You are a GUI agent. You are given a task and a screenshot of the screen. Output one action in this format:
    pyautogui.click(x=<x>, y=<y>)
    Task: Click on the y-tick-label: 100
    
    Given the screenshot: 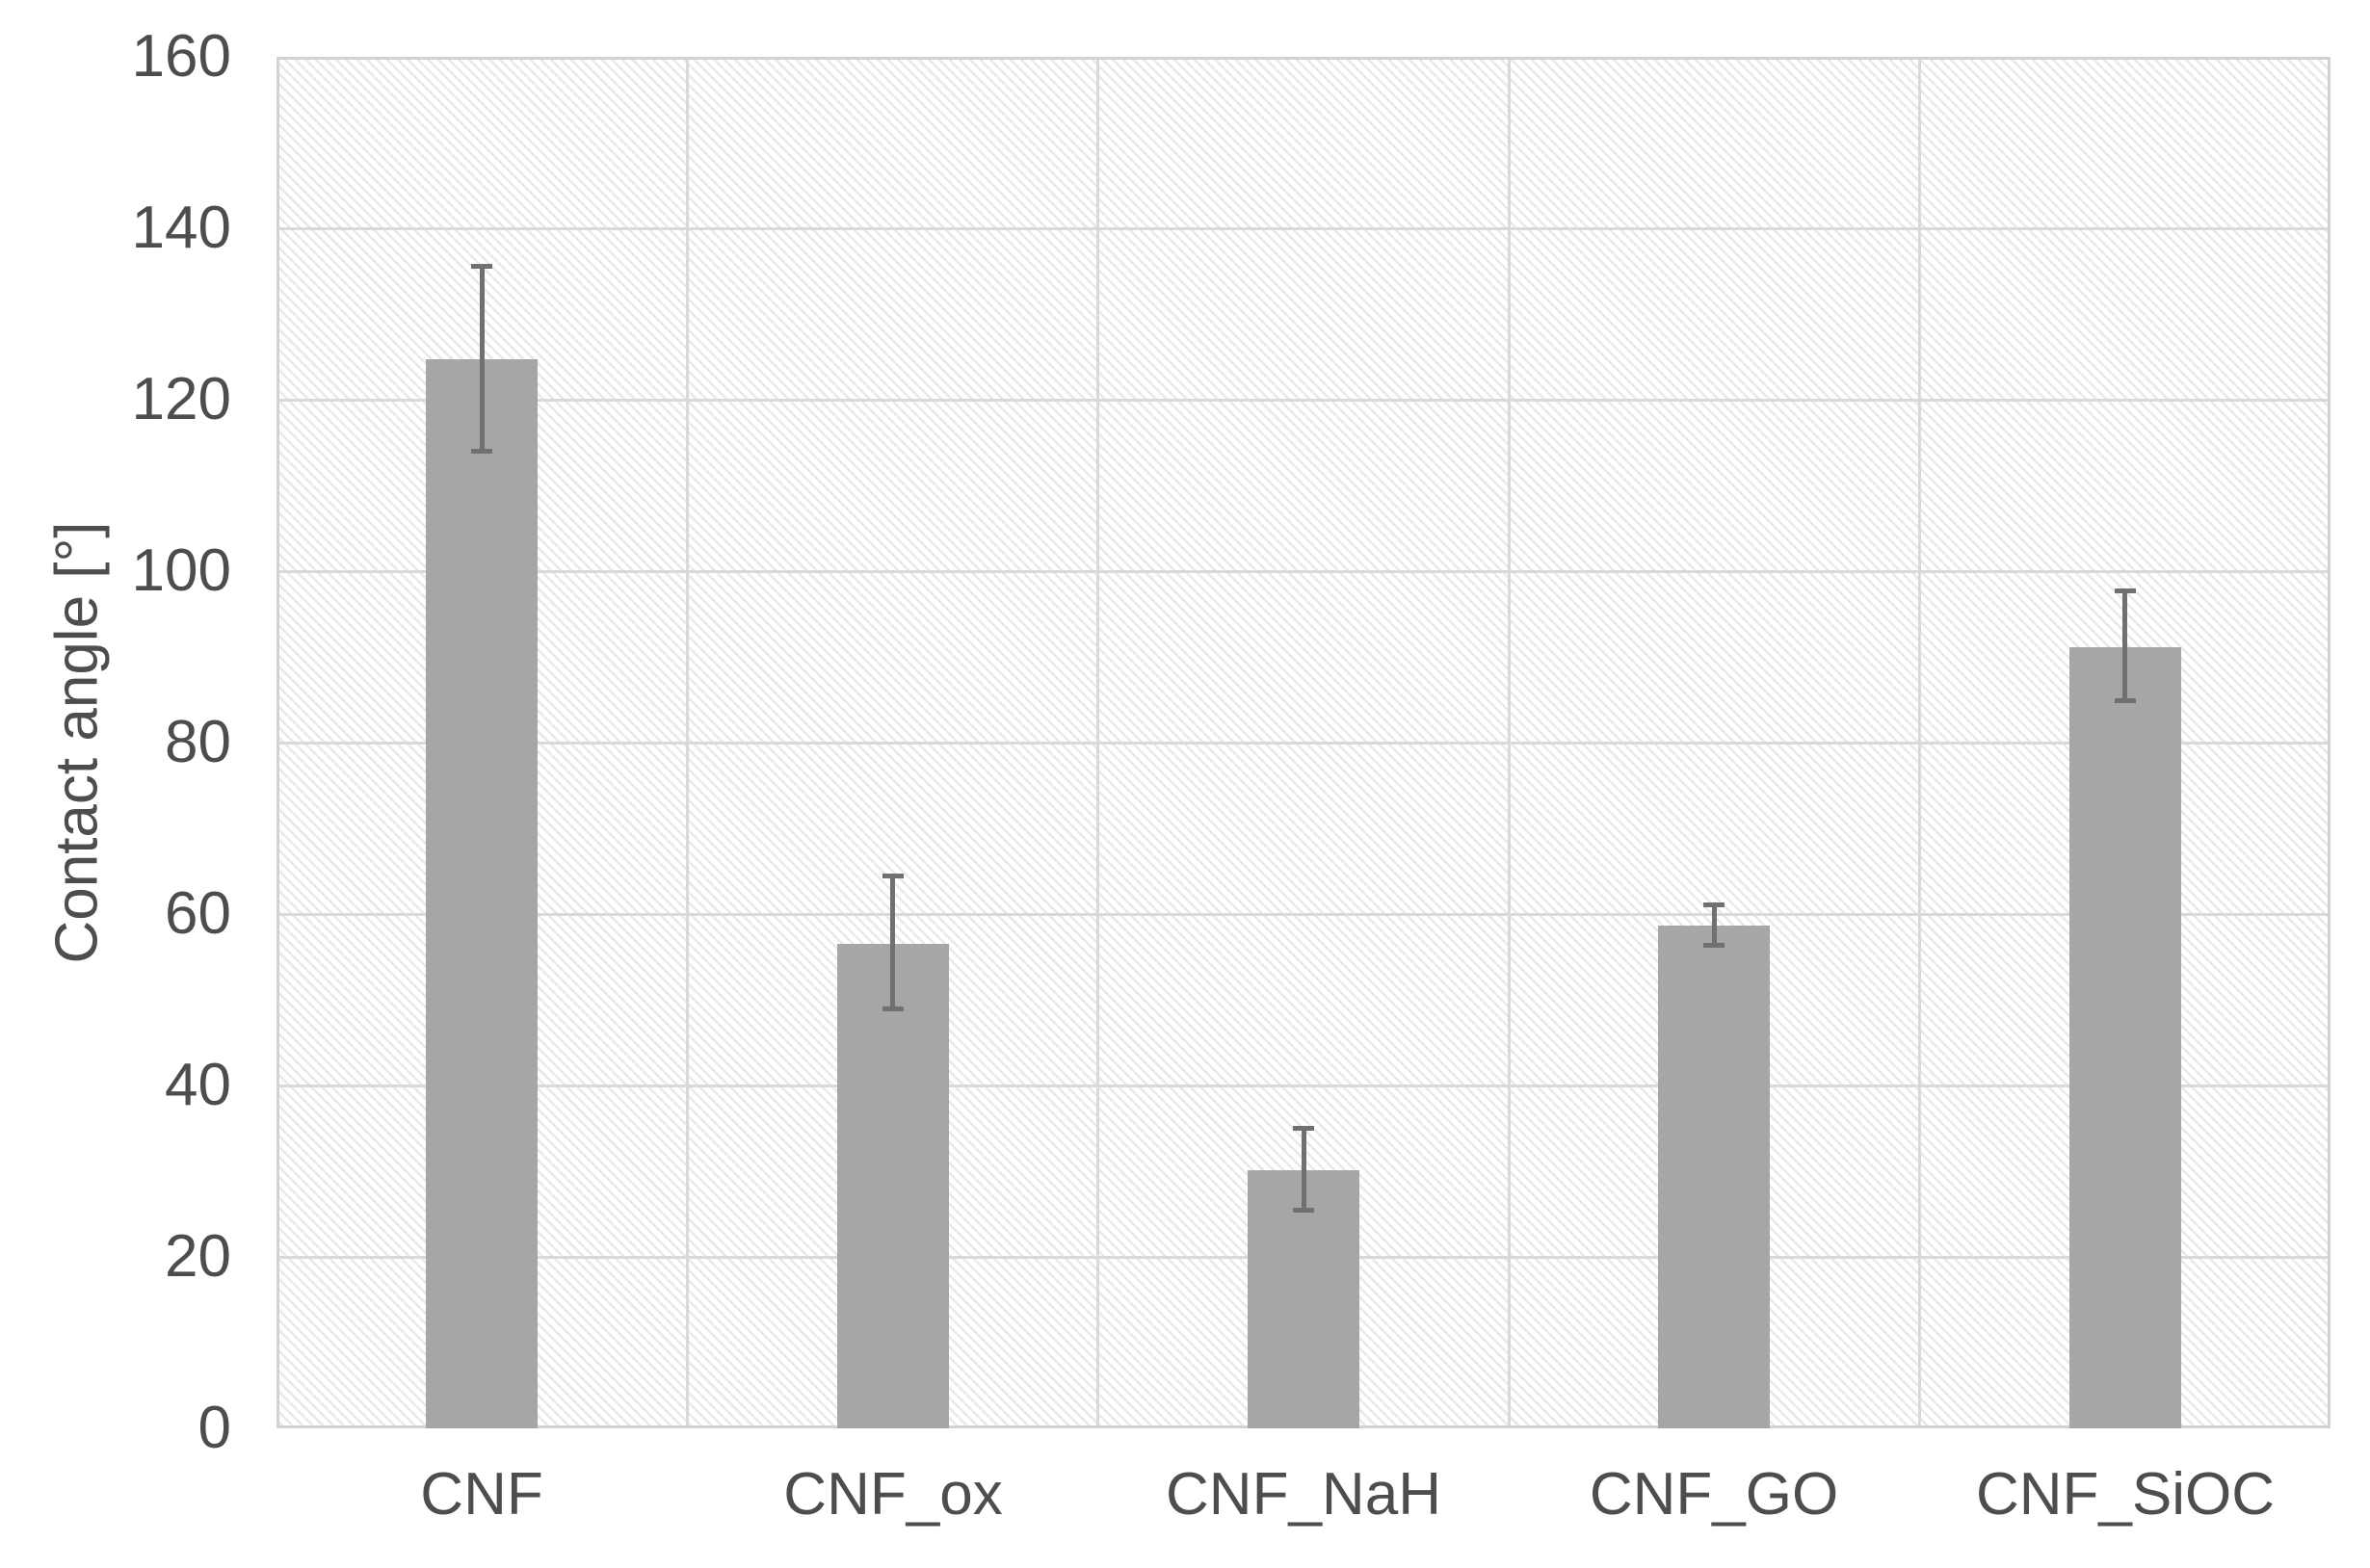 What is the action you would take?
    pyautogui.click(x=181, y=570)
    